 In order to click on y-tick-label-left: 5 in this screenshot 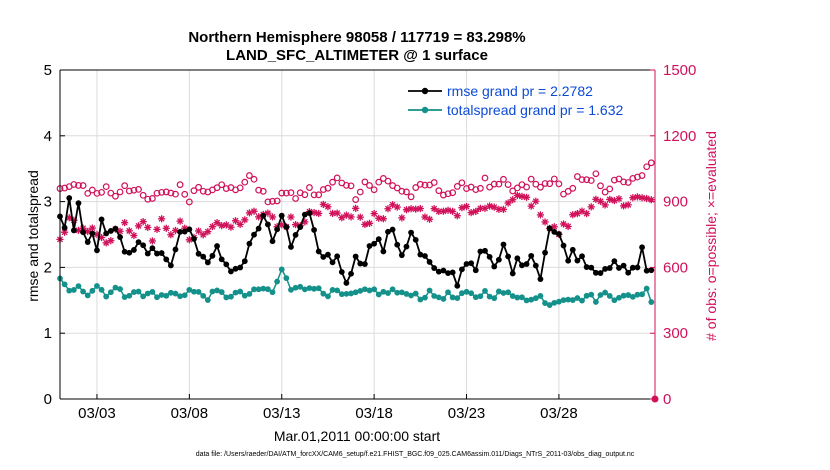, I will do `click(48, 70)`.